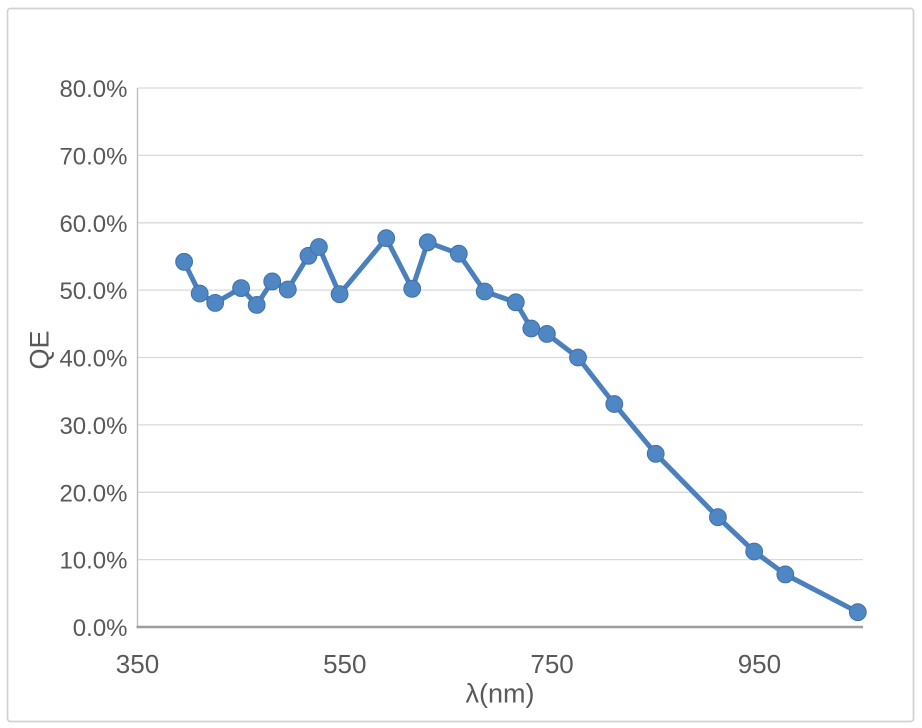 The width and height of the screenshot is (922, 728). What do you see at coordinates (93, 224) in the screenshot?
I see `y-tick-label: 60.0%` at bounding box center [93, 224].